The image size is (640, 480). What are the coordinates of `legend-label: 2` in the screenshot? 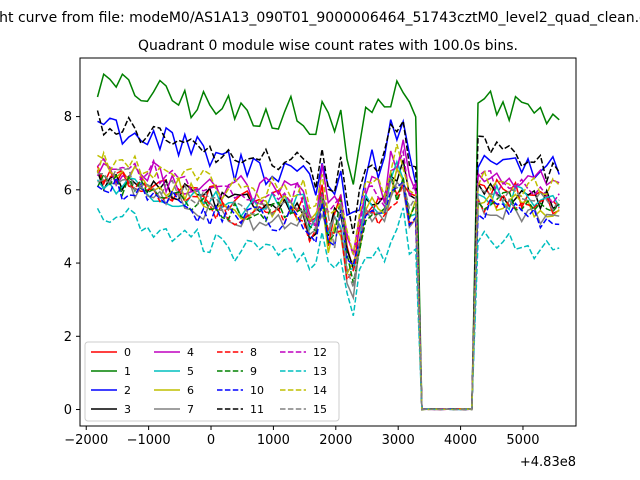 It's located at (127, 390).